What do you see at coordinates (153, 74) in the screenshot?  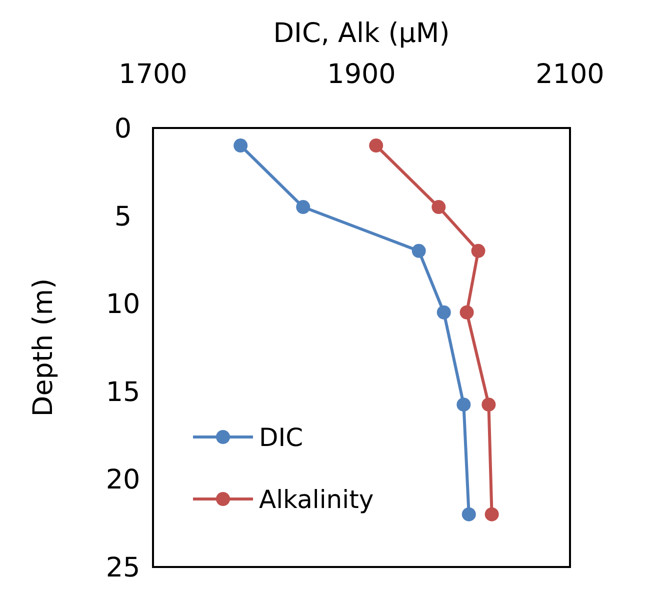 I see `x-tick-label: 1700` at bounding box center [153, 74].